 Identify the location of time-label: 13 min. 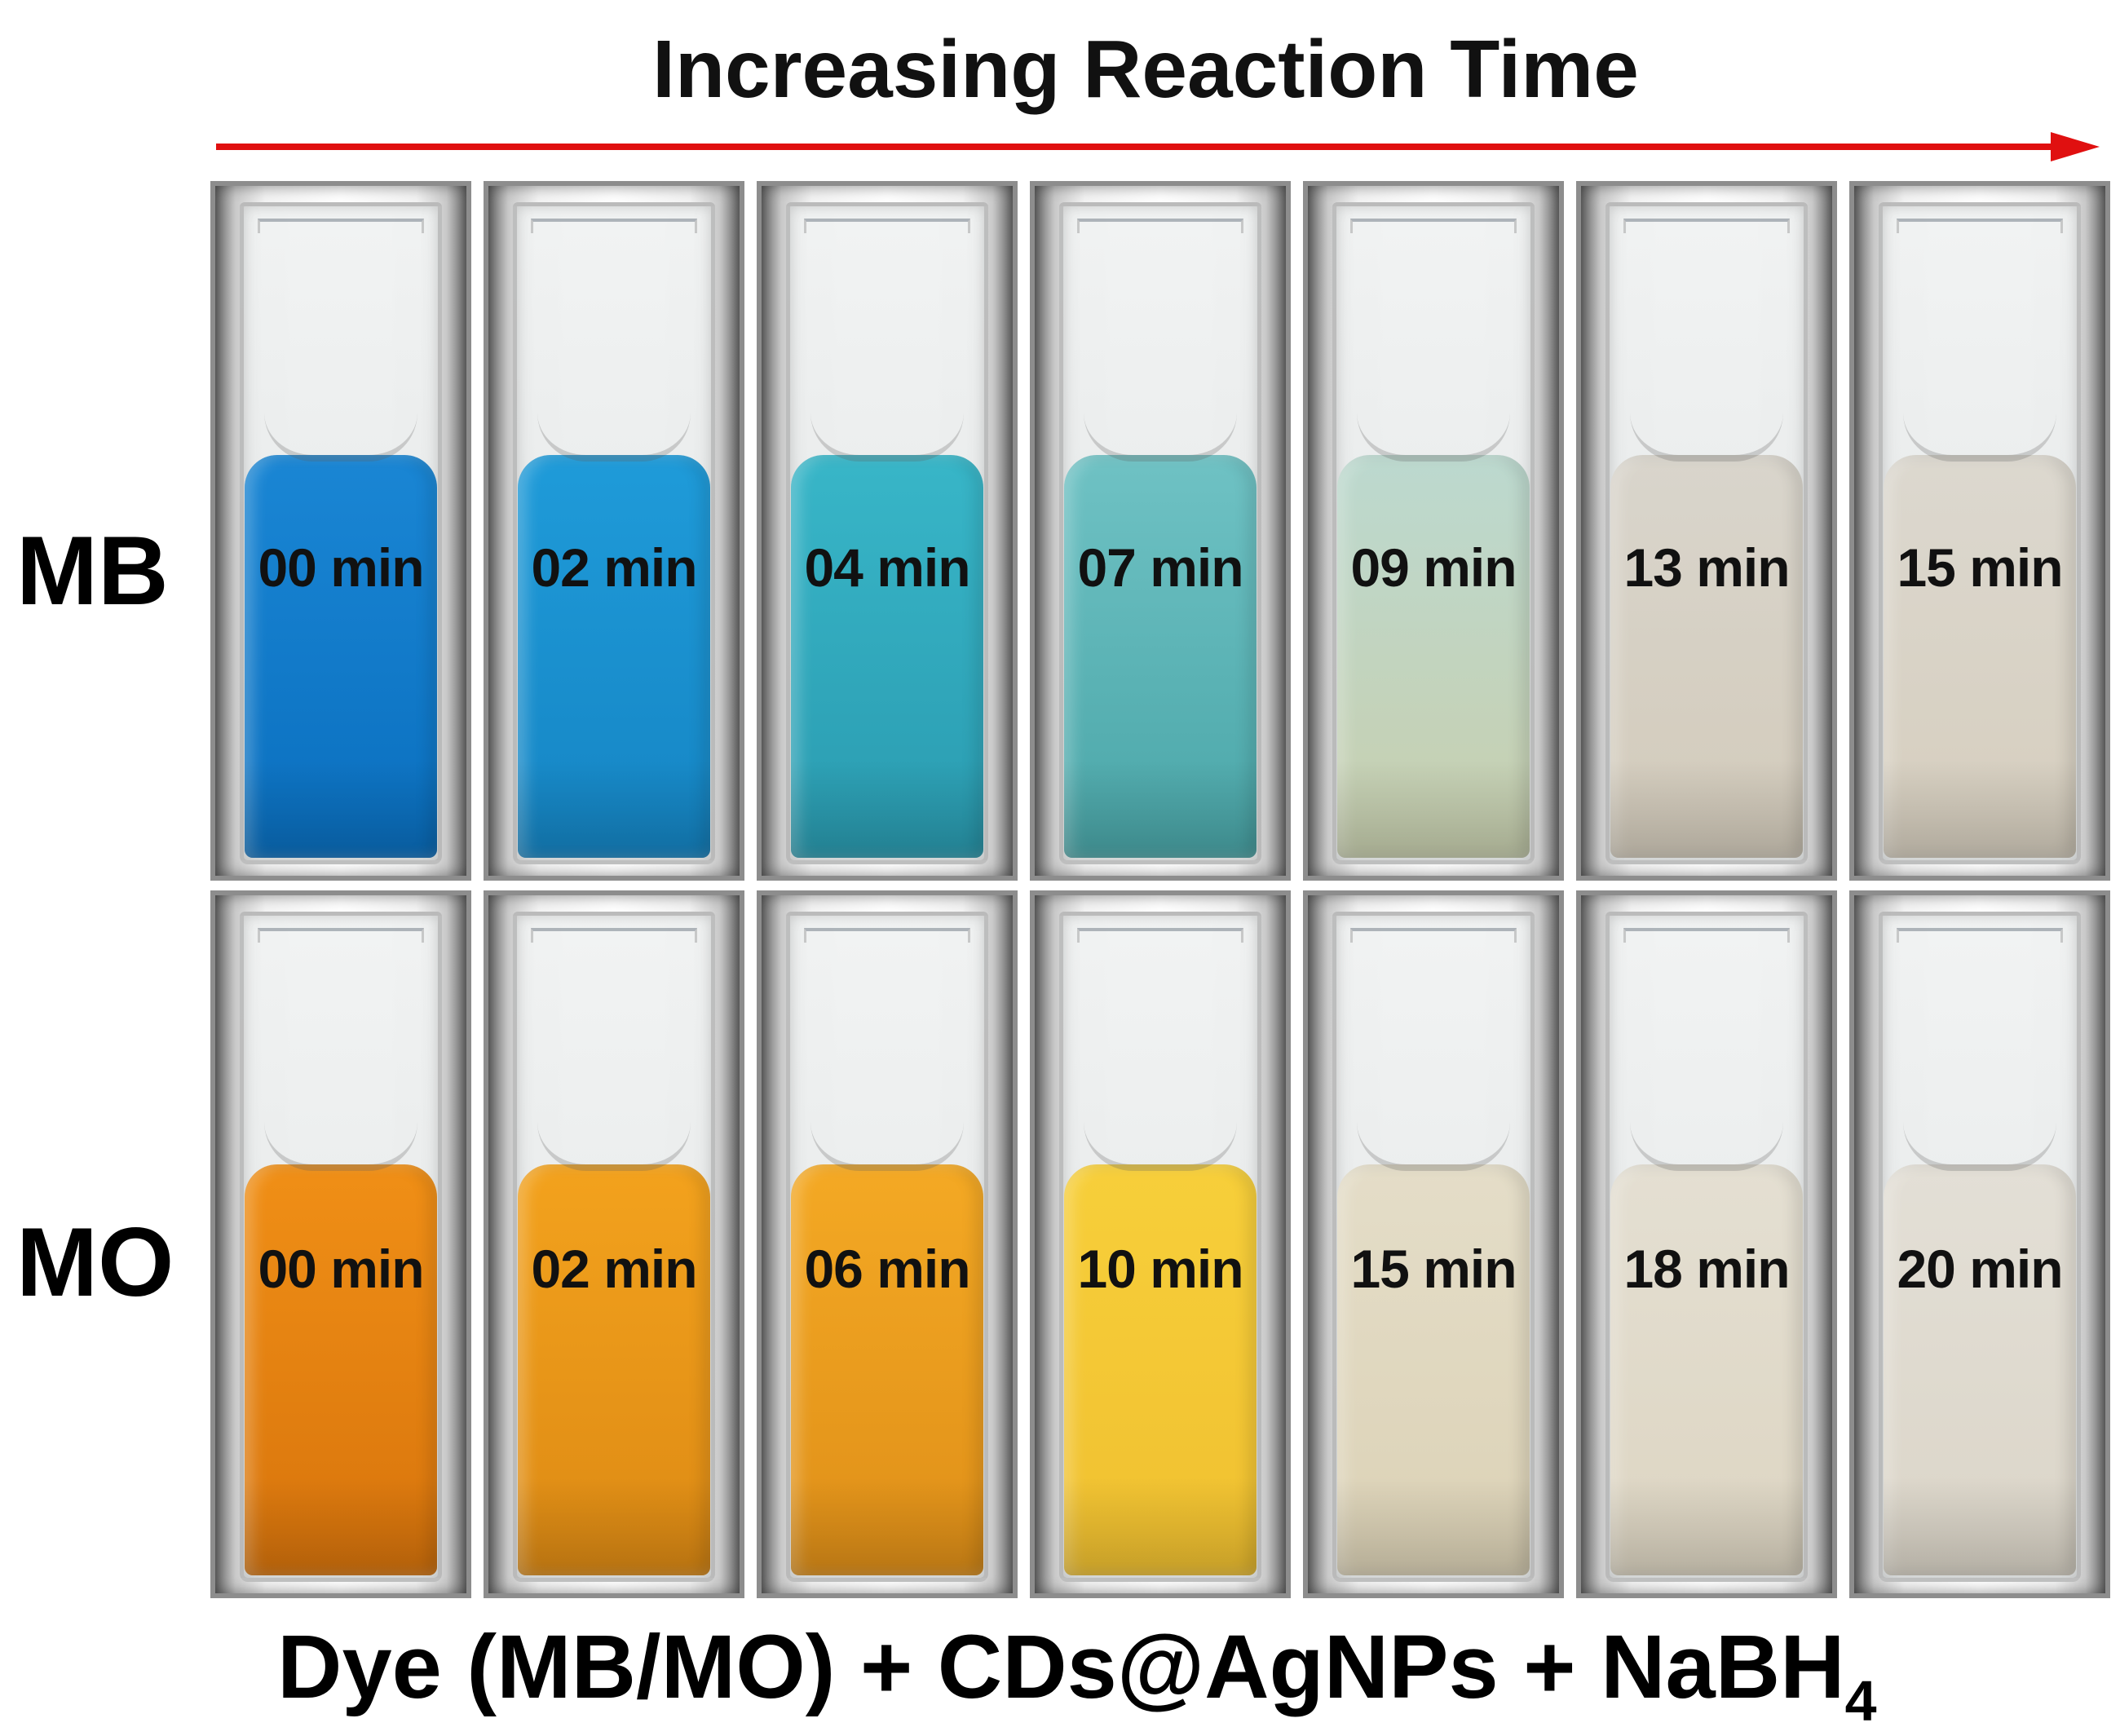
(1706, 567).